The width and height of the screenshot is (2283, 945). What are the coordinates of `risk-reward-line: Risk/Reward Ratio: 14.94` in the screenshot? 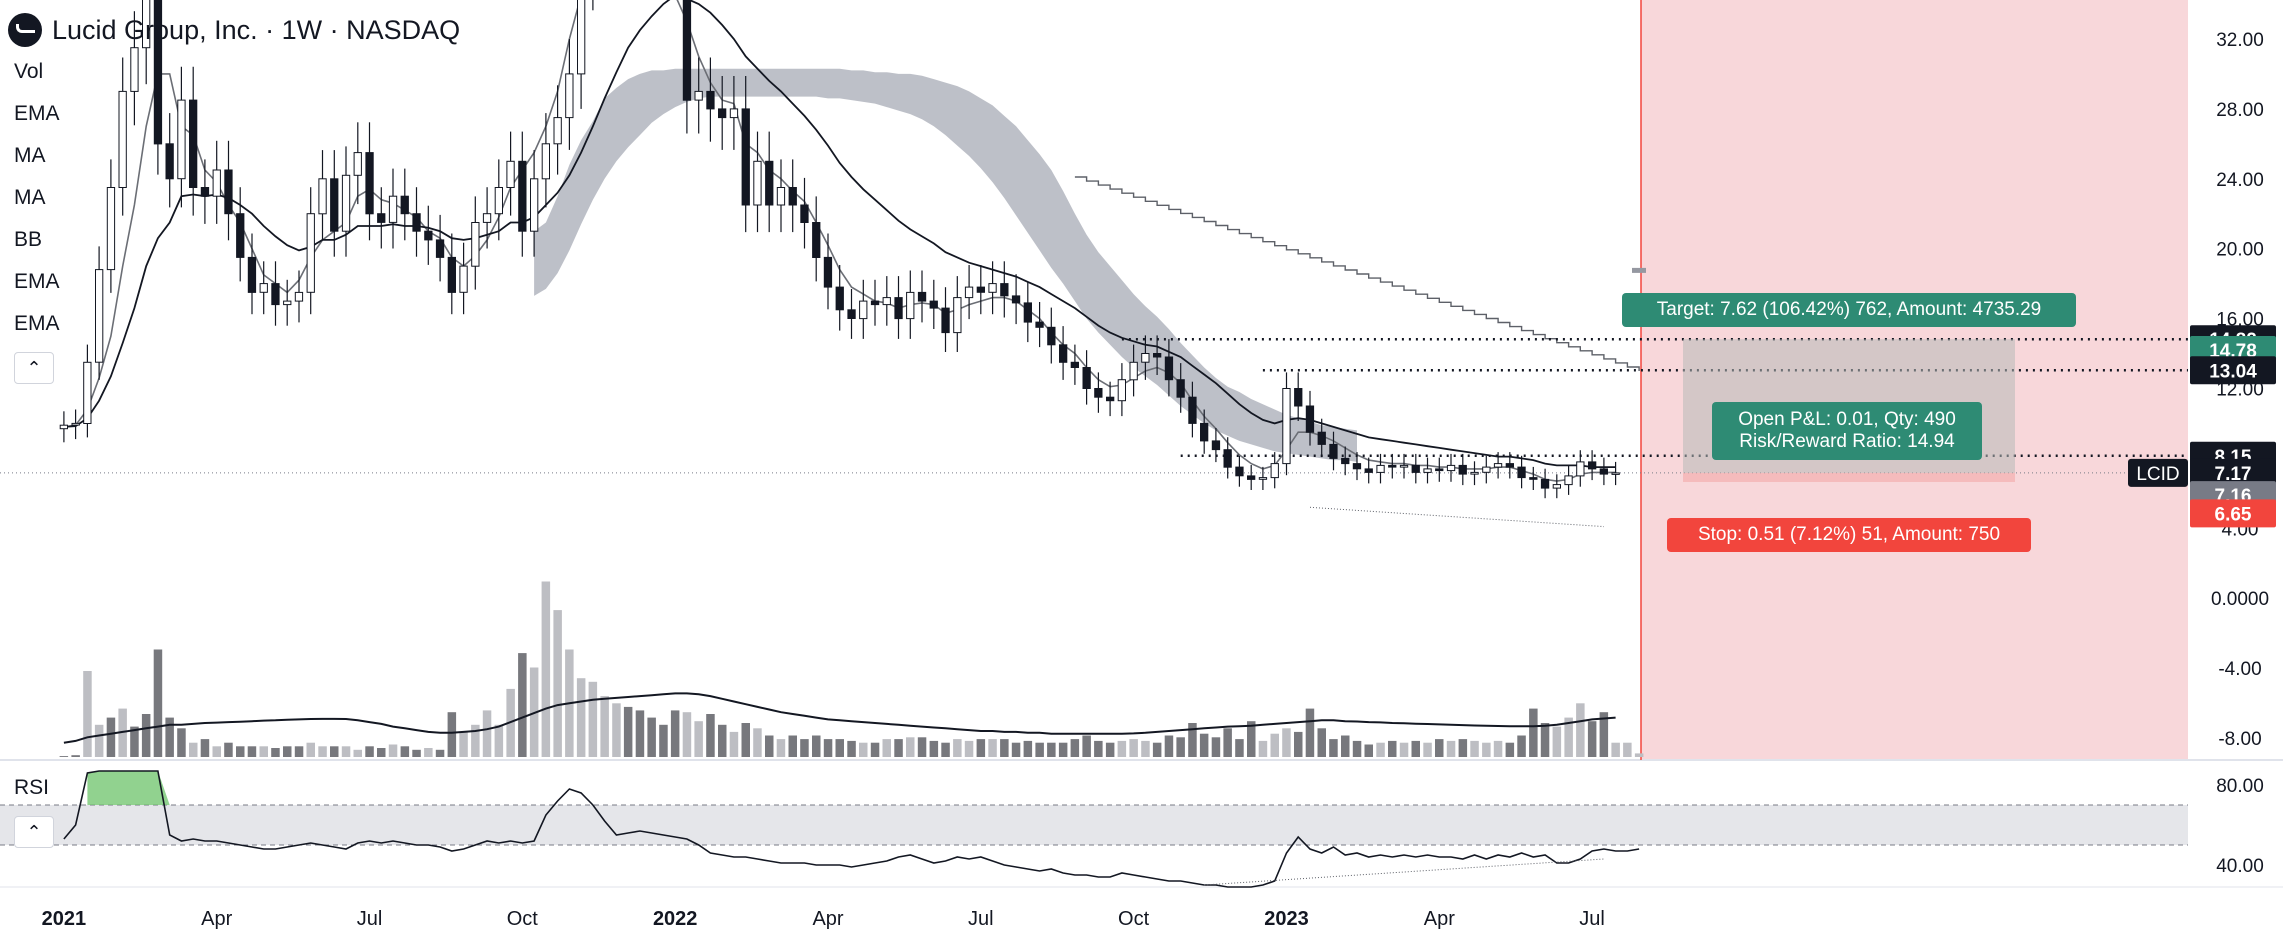 It's located at (1847, 441).